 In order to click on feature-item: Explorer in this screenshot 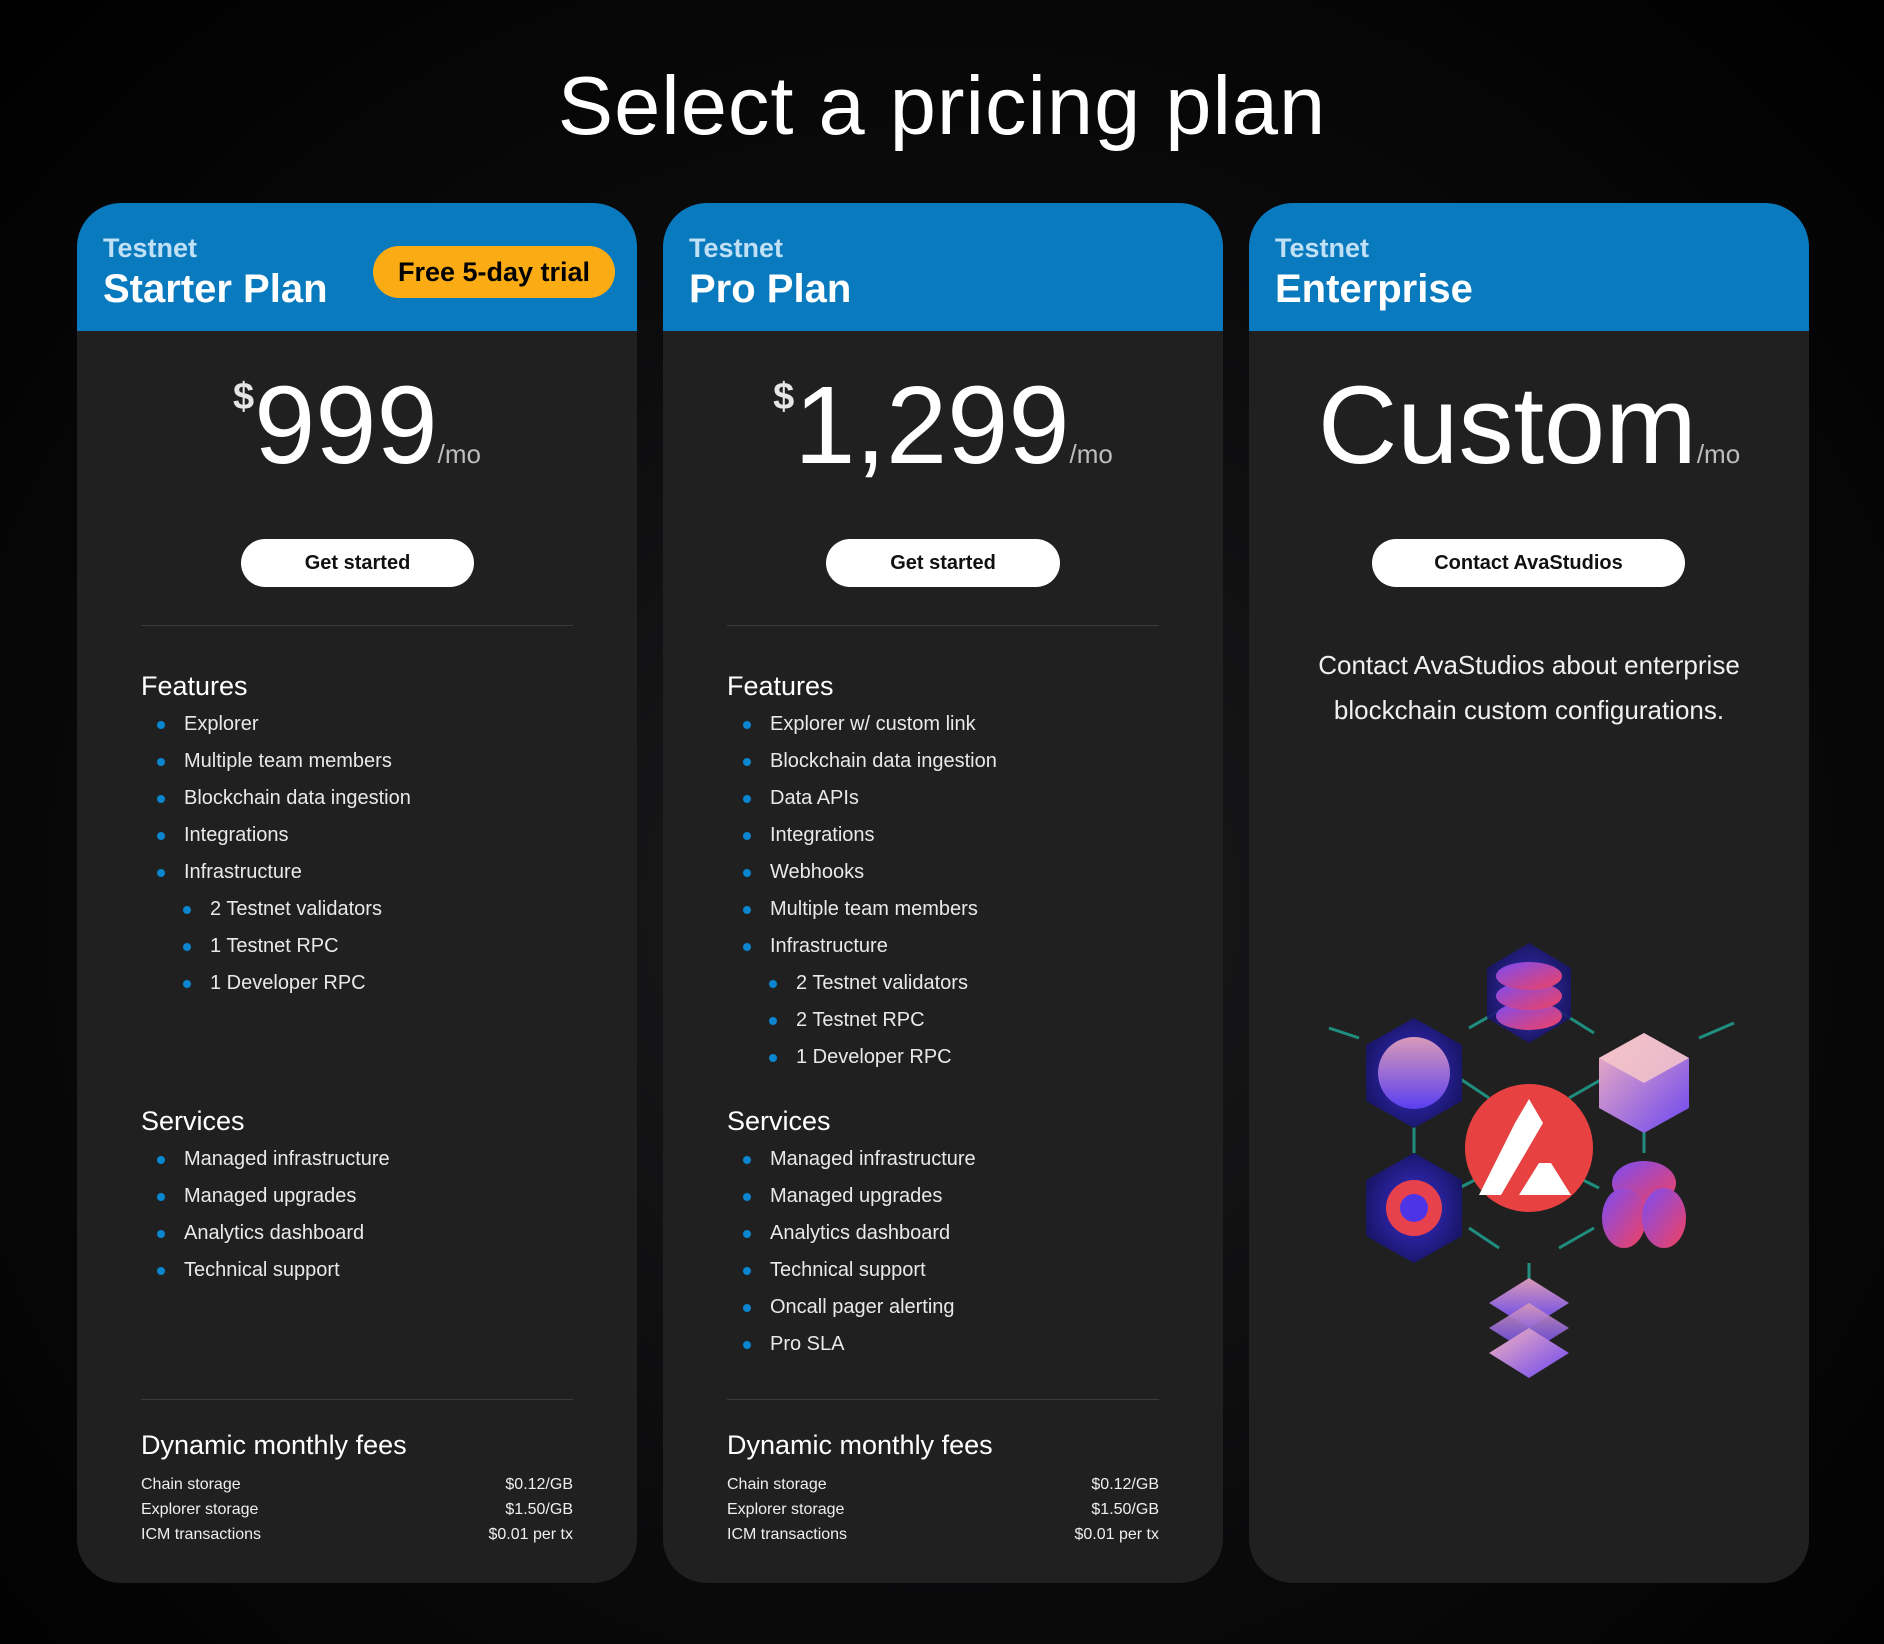, I will do `click(361, 724)`.